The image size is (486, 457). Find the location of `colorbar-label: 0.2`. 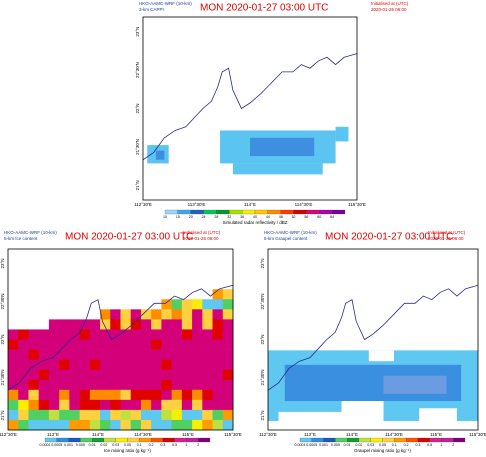

colorbar-label: 0.2 is located at coordinates (406, 445).